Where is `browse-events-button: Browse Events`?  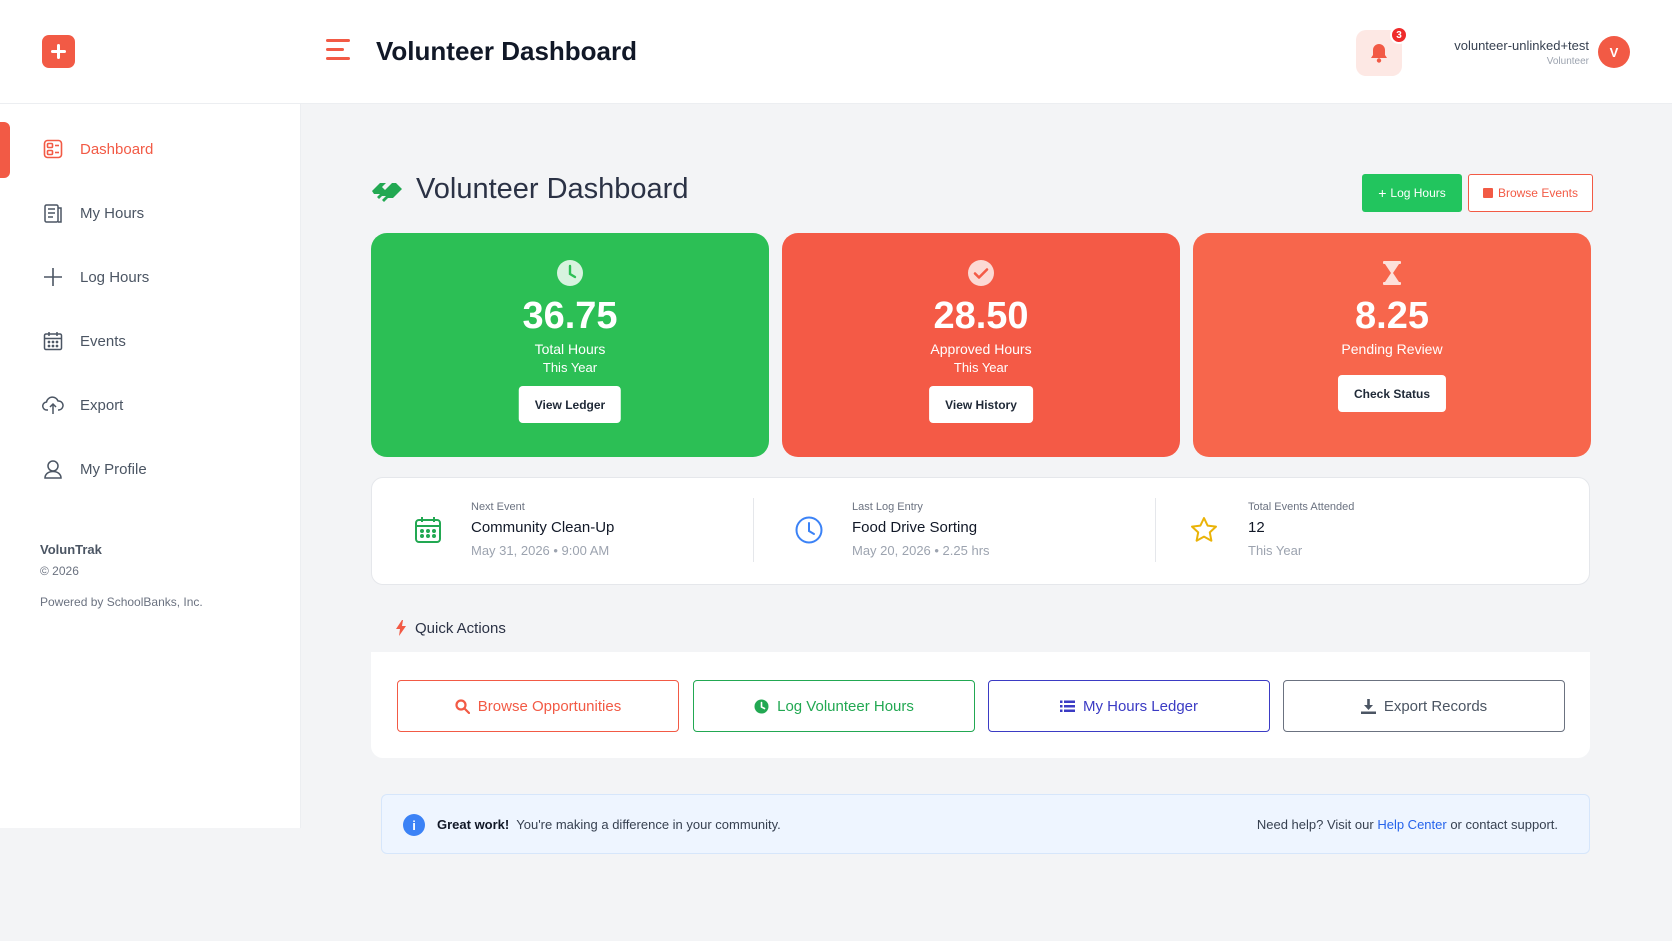
browse-events-button: Browse Events is located at coordinates (1530, 193).